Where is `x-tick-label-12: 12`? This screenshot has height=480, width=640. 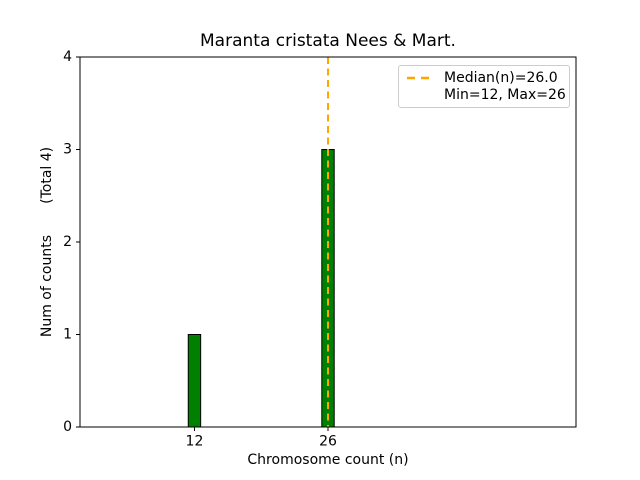 x-tick-label-12: 12 is located at coordinates (195, 442).